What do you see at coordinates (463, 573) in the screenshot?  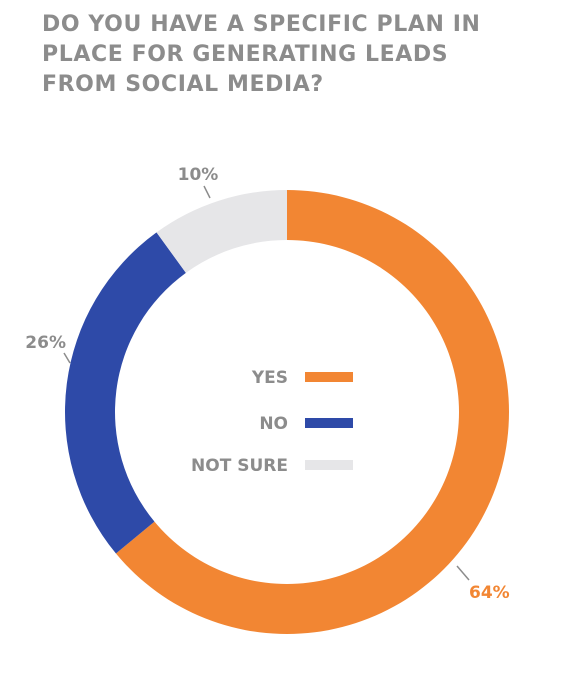 I see `leader-line-yes` at bounding box center [463, 573].